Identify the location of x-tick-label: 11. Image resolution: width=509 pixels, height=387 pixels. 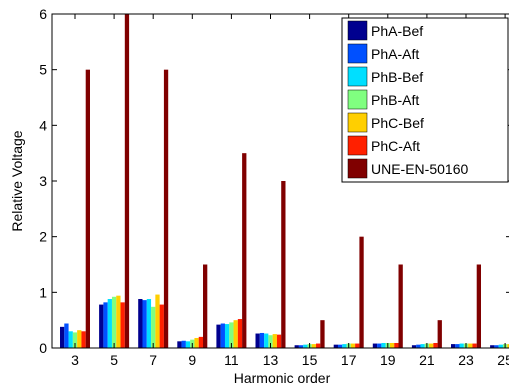
(231, 360).